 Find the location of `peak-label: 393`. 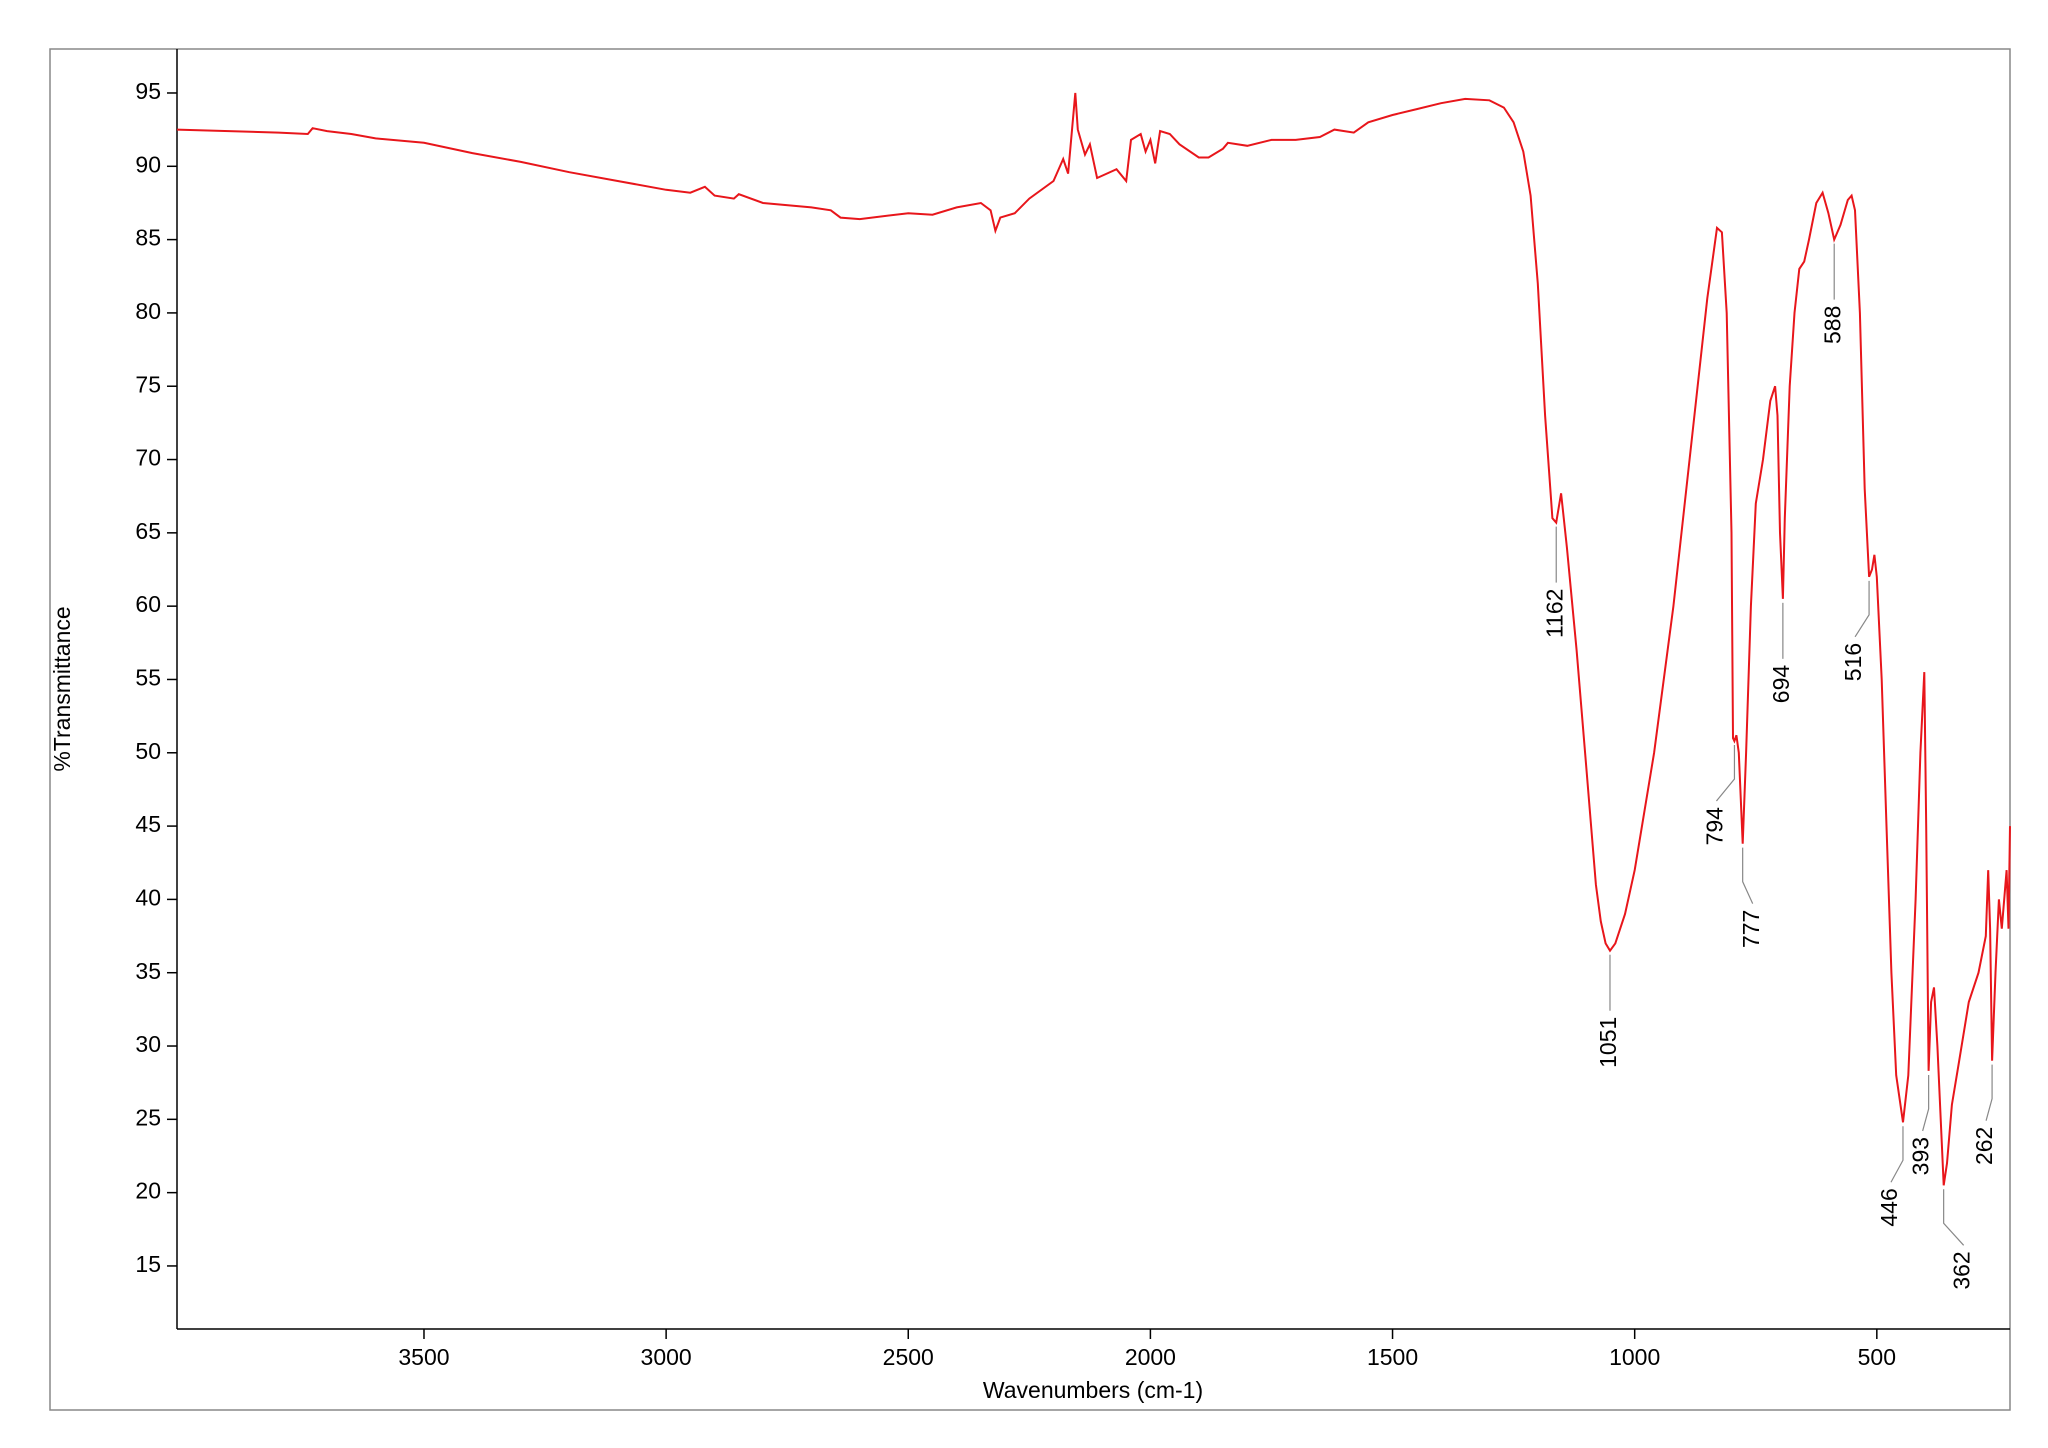

peak-label: 393 is located at coordinates (1921, 1156).